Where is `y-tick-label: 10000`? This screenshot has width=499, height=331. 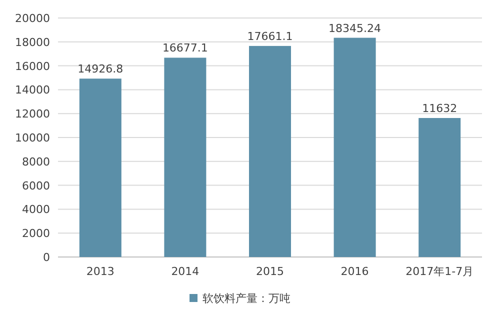
y-tick-label: 10000 is located at coordinates (32, 138).